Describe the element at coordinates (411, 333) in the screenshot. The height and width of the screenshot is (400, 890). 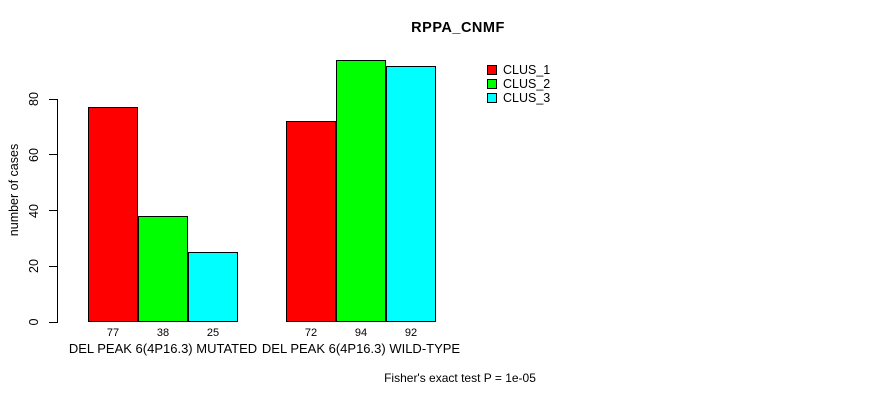
I see `bar-value-label: 92` at that location.